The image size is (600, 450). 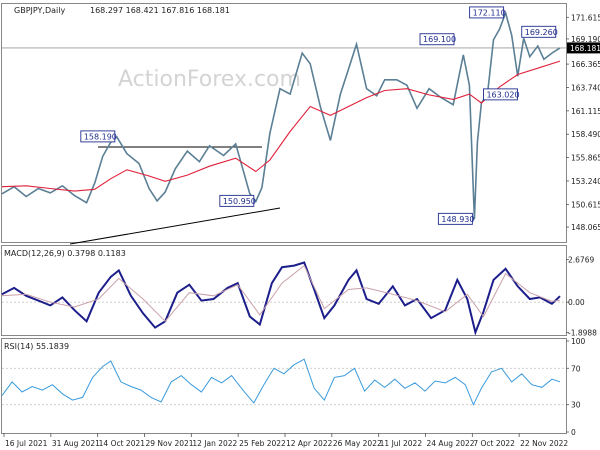 I want to click on symbol-timeframe: GBPJPY,Daily, so click(x=39, y=10).